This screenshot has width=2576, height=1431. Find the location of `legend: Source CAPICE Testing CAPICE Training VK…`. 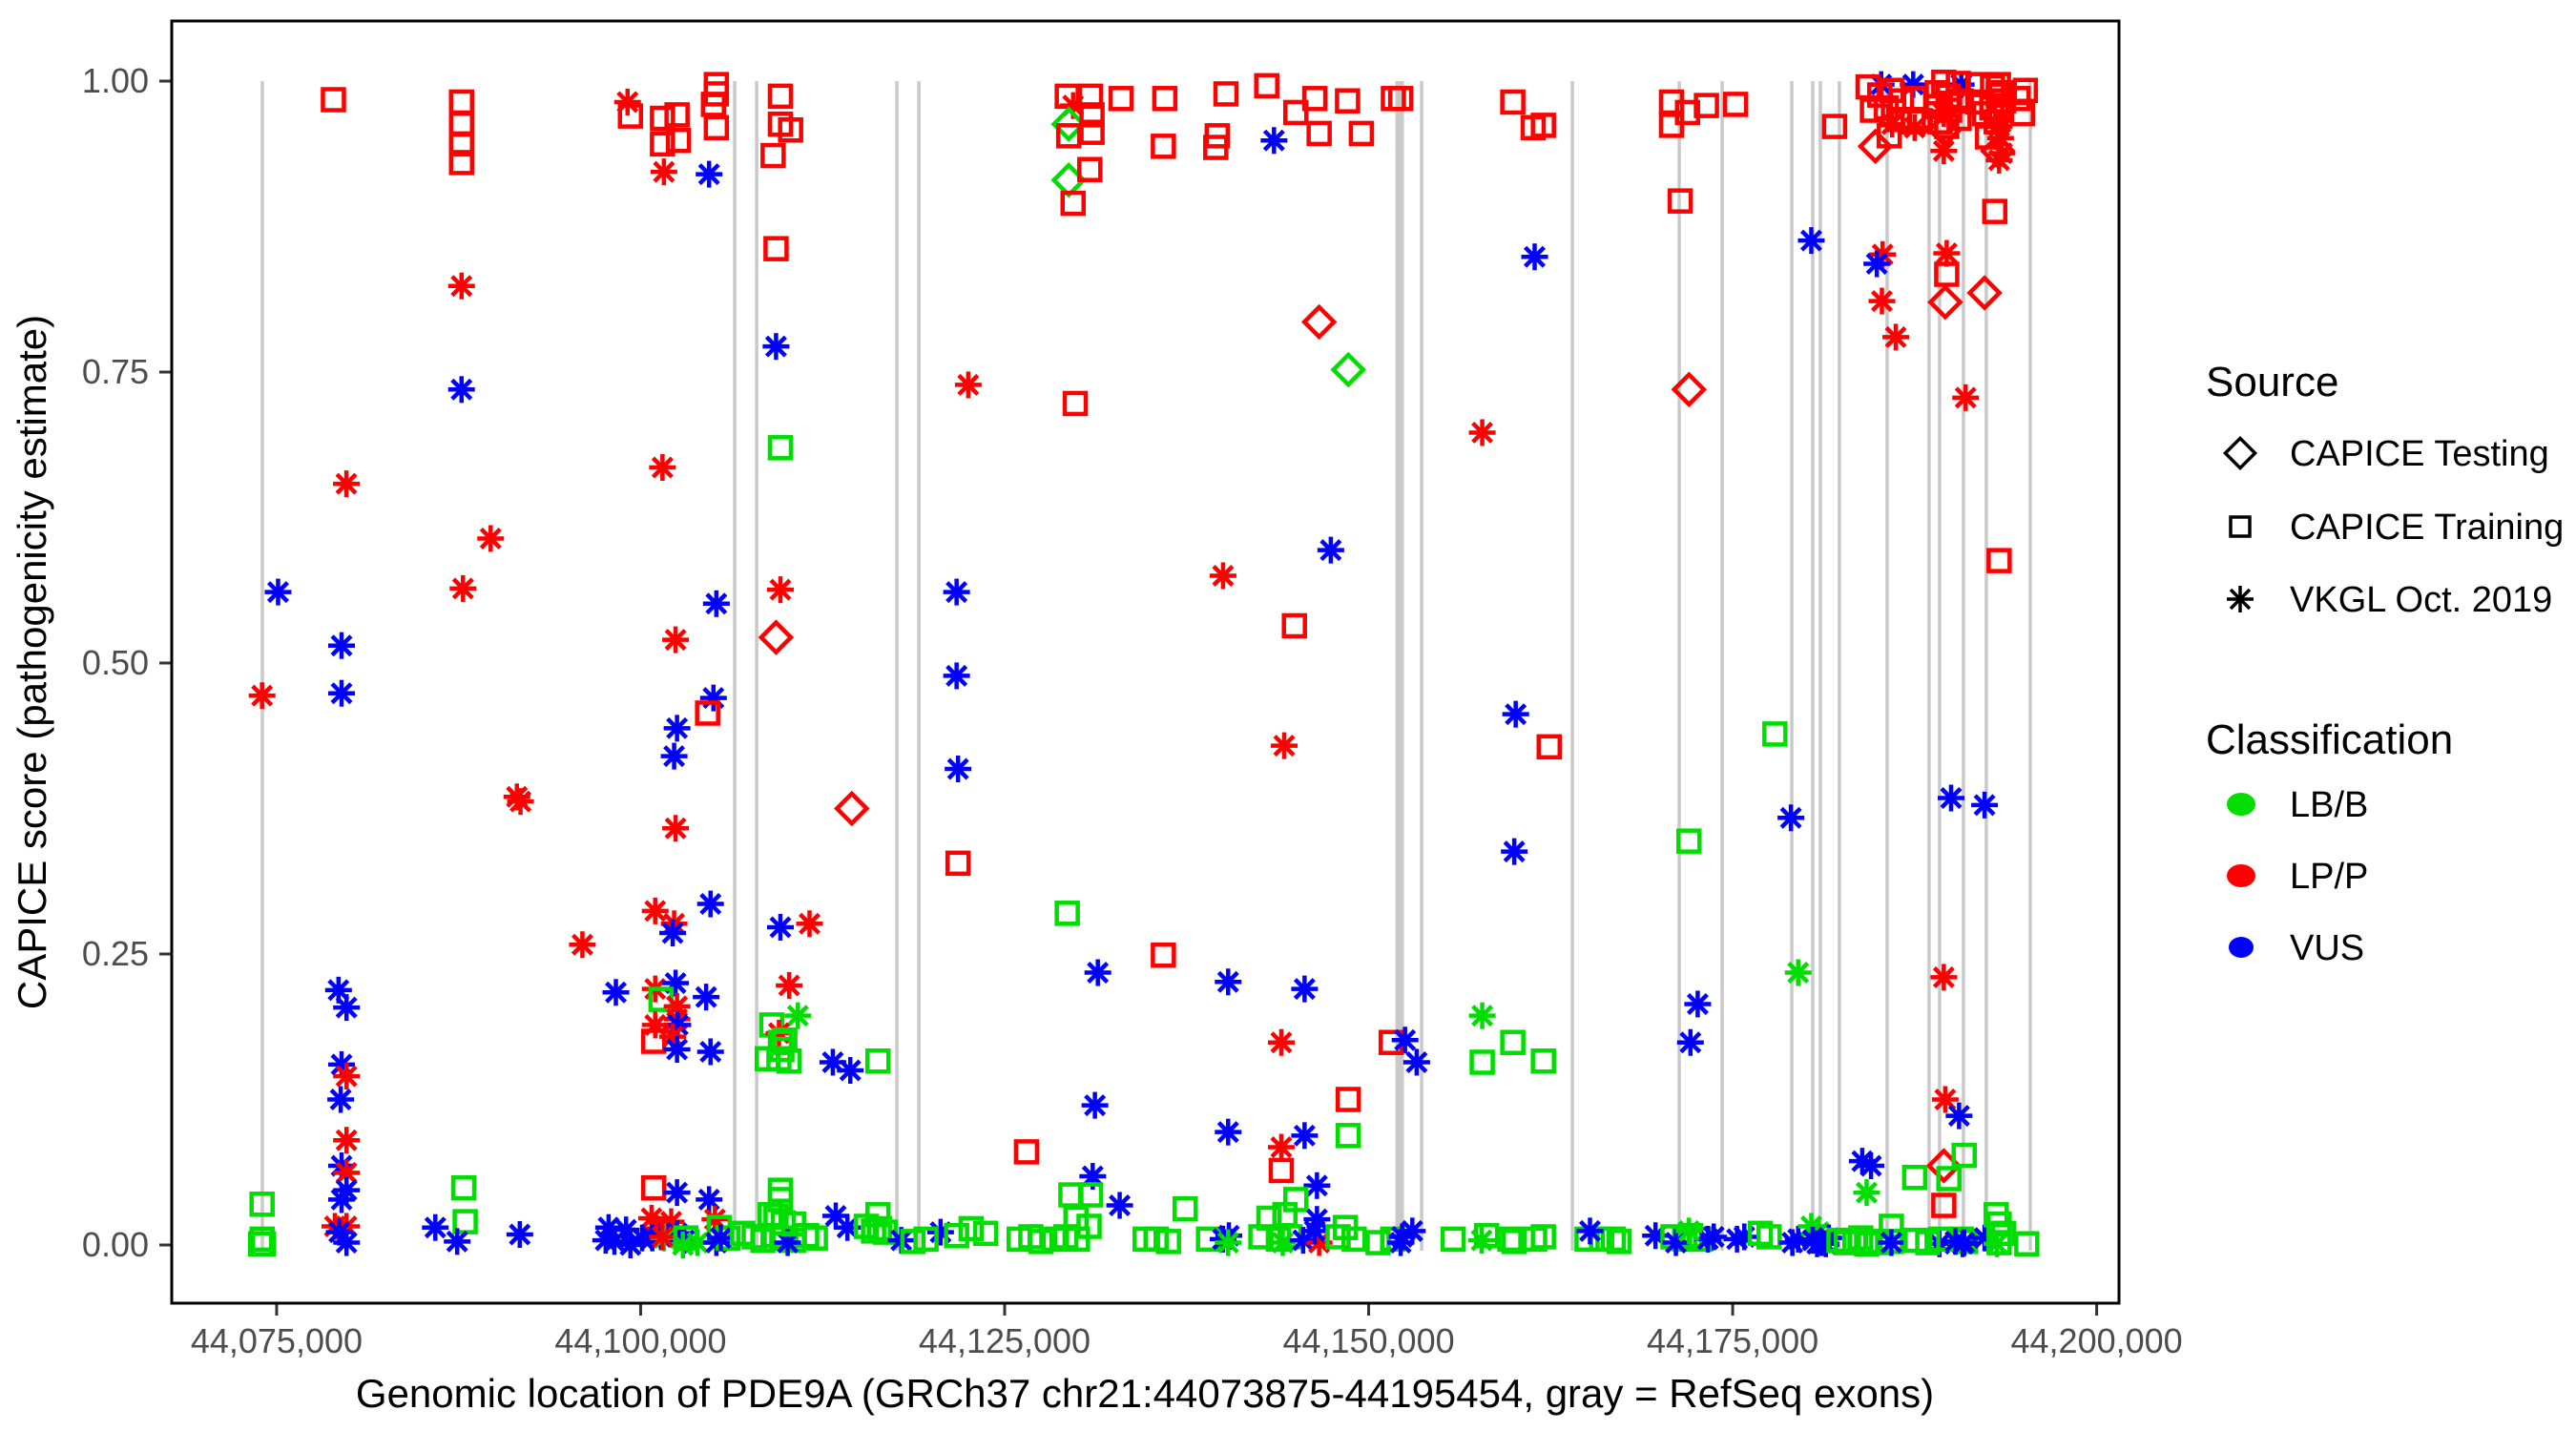

legend: Source CAPICE Testing CAPICE Training VK… is located at coordinates (2385, 663).